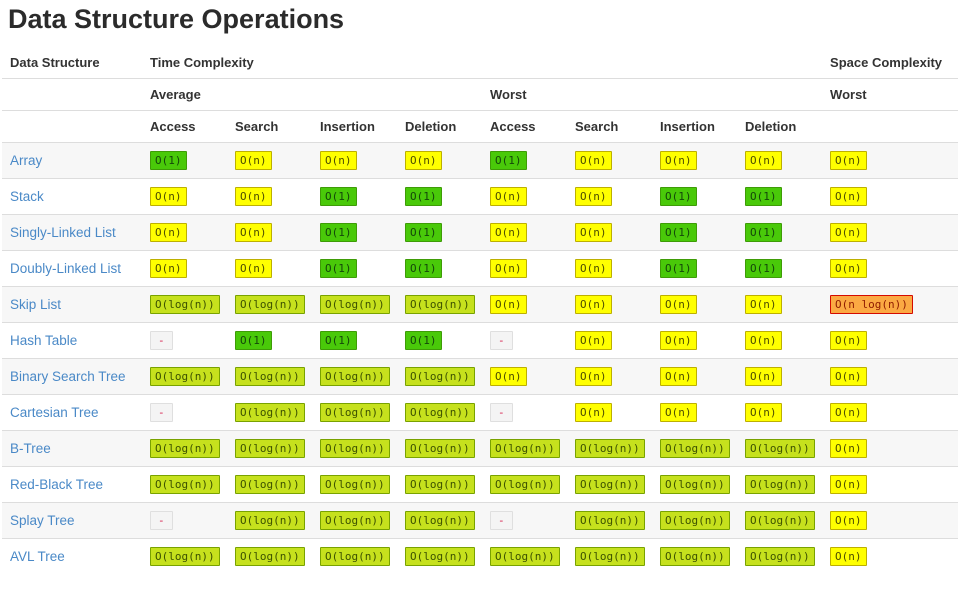 This screenshot has width=960, height=603. I want to click on data-structure-link: Splay Tree, so click(42, 520).